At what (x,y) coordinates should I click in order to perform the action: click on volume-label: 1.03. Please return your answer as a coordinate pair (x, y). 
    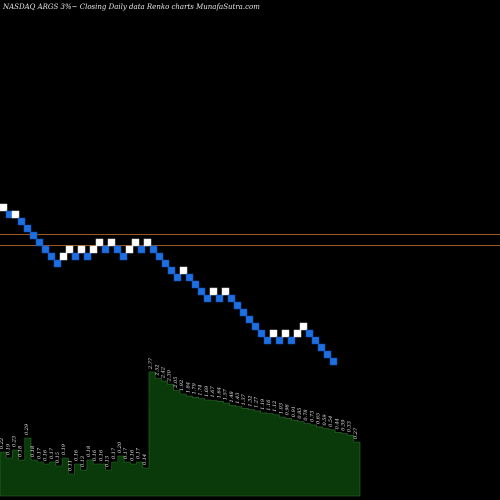
    Looking at the image, I should click on (281, 408).